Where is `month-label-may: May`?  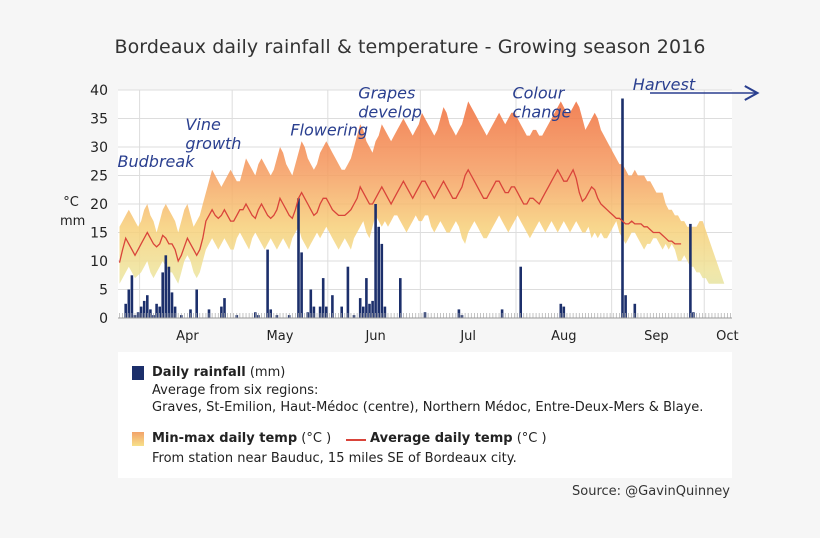 month-label-may: May is located at coordinates (280, 336).